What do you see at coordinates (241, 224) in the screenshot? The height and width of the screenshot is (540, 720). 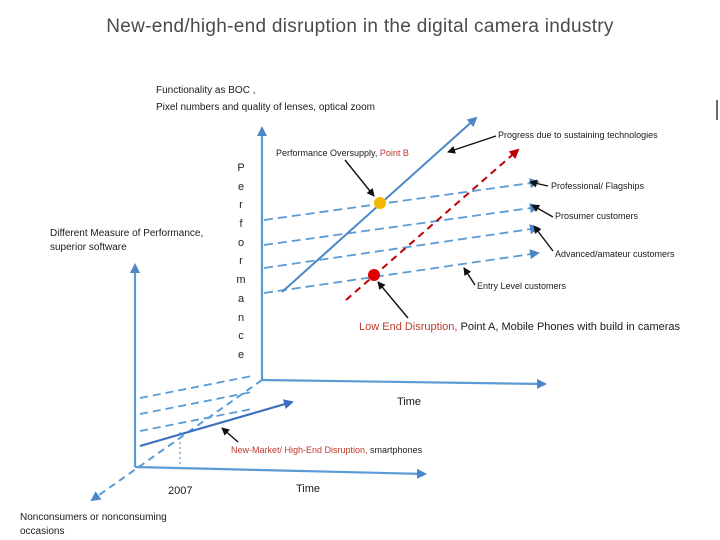 I see `perf-letter: f` at bounding box center [241, 224].